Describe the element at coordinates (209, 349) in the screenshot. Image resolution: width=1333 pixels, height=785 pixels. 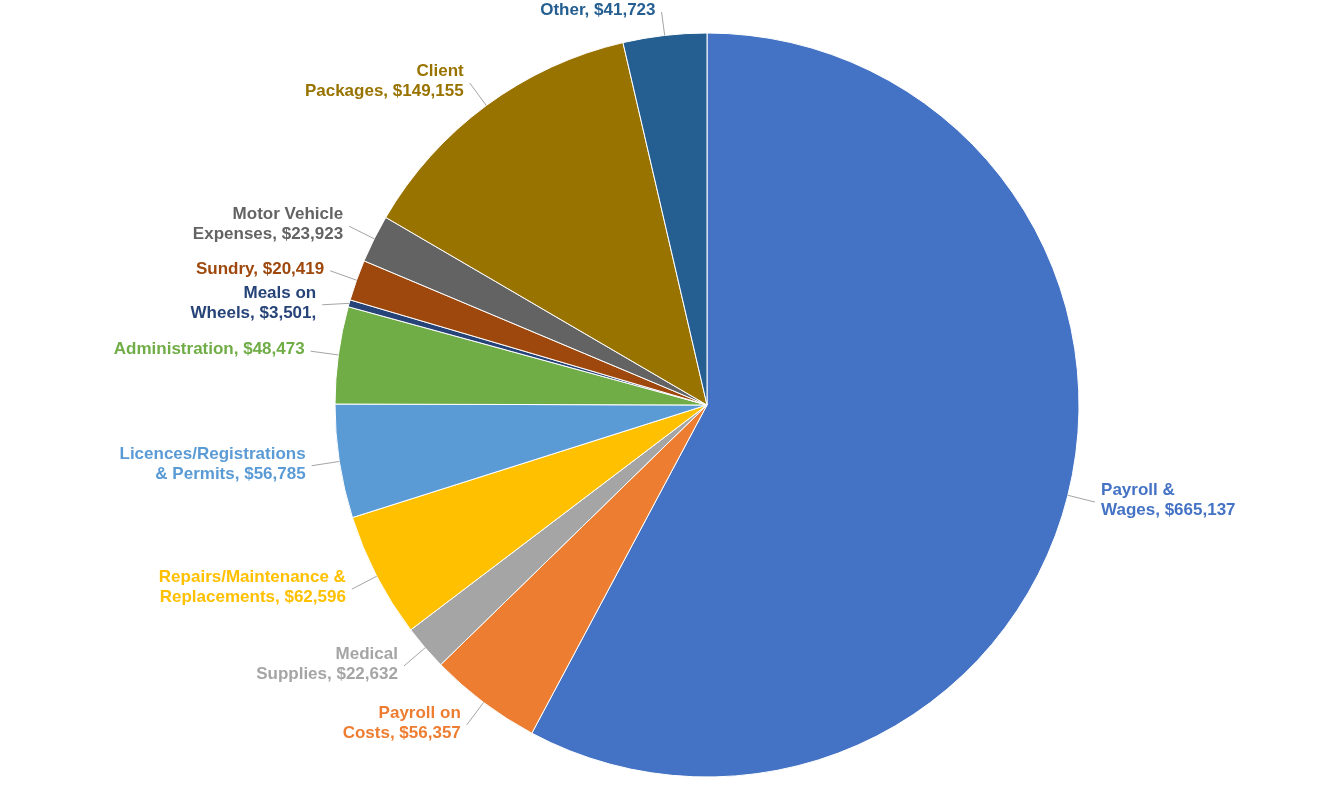
I see `slice-label: Administration, $48,473` at that location.